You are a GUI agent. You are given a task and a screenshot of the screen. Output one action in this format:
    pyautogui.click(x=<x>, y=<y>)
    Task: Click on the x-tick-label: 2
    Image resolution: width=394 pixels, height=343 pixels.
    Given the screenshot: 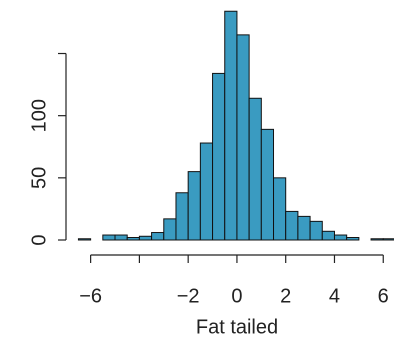 What is the action you would take?
    pyautogui.click(x=285, y=296)
    